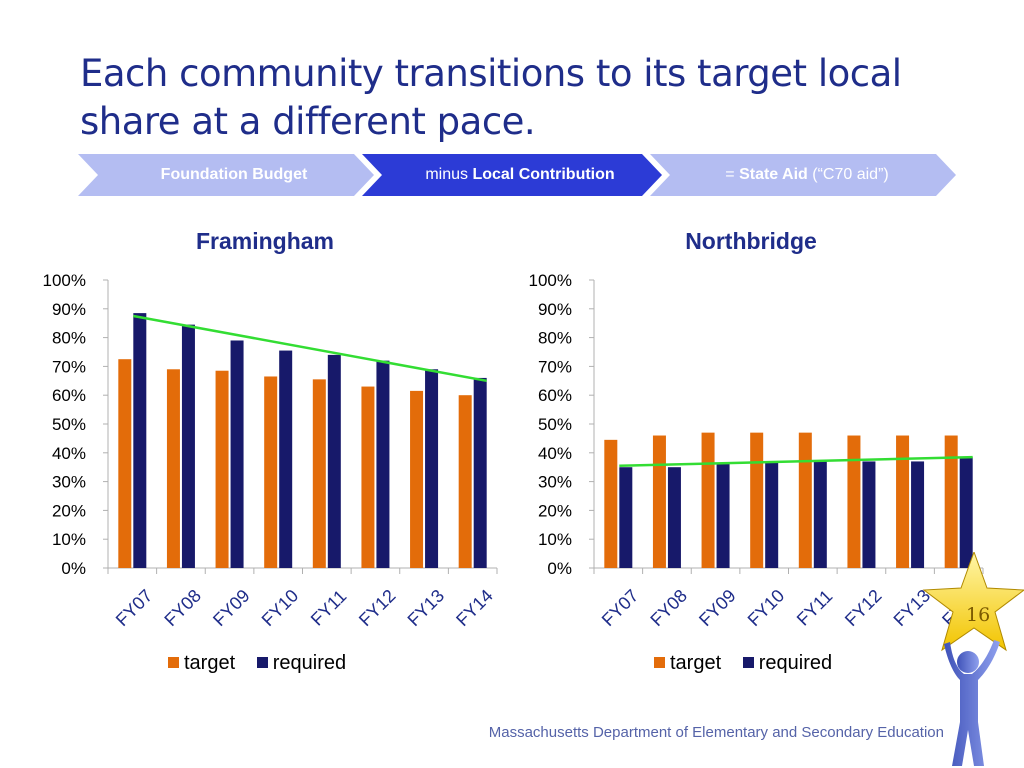 The height and width of the screenshot is (768, 1024). What do you see at coordinates (234, 174) in the screenshot?
I see `process-step-1-label: Foundation Budget` at bounding box center [234, 174].